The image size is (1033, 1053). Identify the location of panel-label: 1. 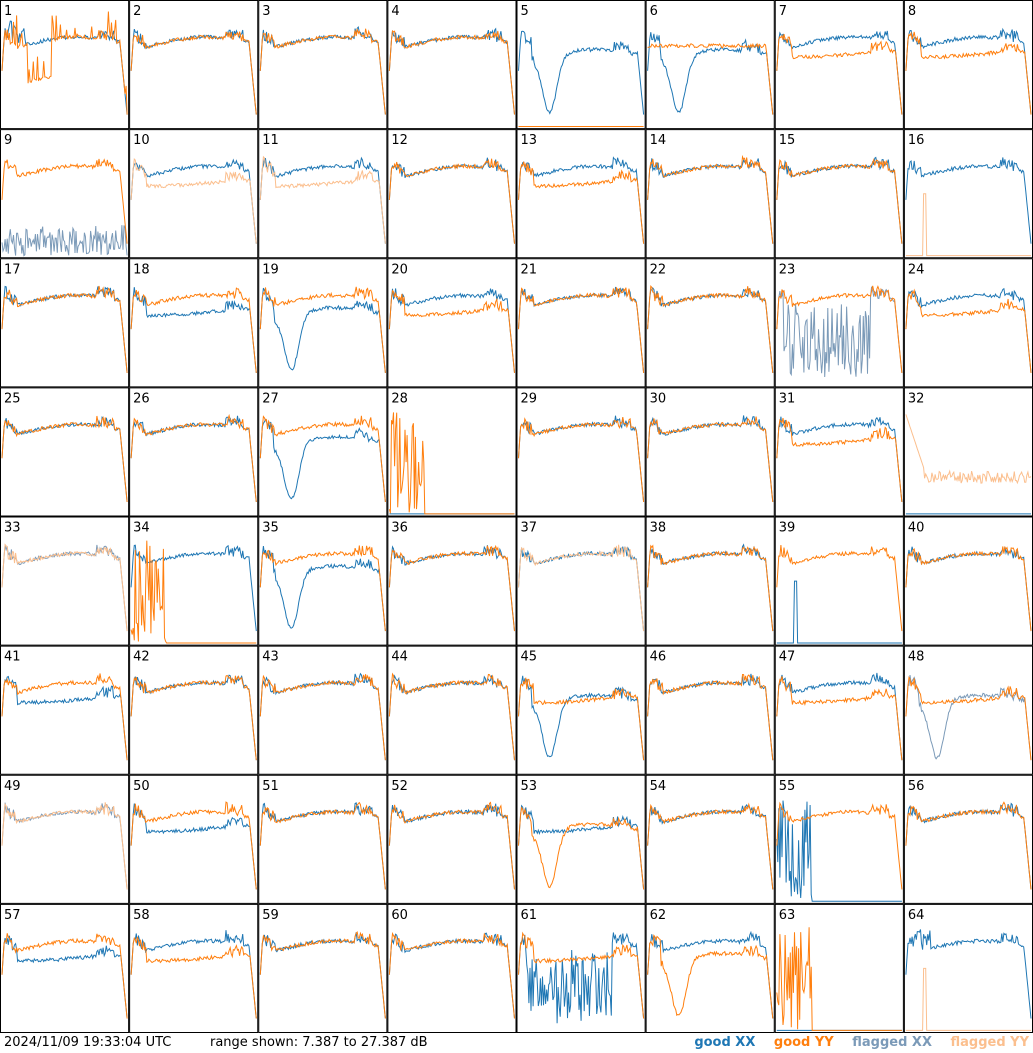
(8, 11).